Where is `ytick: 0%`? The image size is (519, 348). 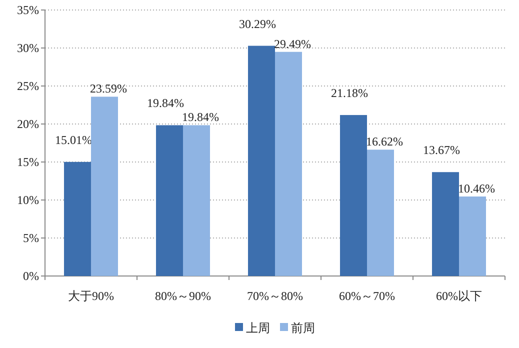
ytick: 0% is located at coordinates (31, 276).